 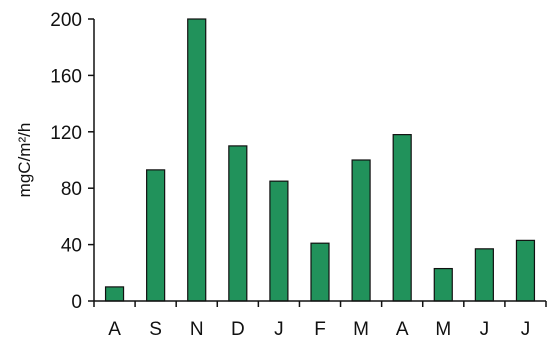 What do you see at coordinates (320, 328) in the screenshot?
I see `x-tick-label: F` at bounding box center [320, 328].